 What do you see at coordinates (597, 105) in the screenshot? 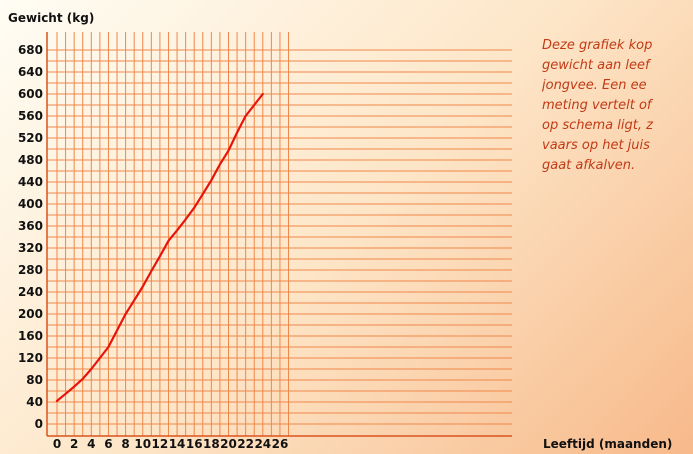
I see `description-line: meting vertelt of` at bounding box center [597, 105].